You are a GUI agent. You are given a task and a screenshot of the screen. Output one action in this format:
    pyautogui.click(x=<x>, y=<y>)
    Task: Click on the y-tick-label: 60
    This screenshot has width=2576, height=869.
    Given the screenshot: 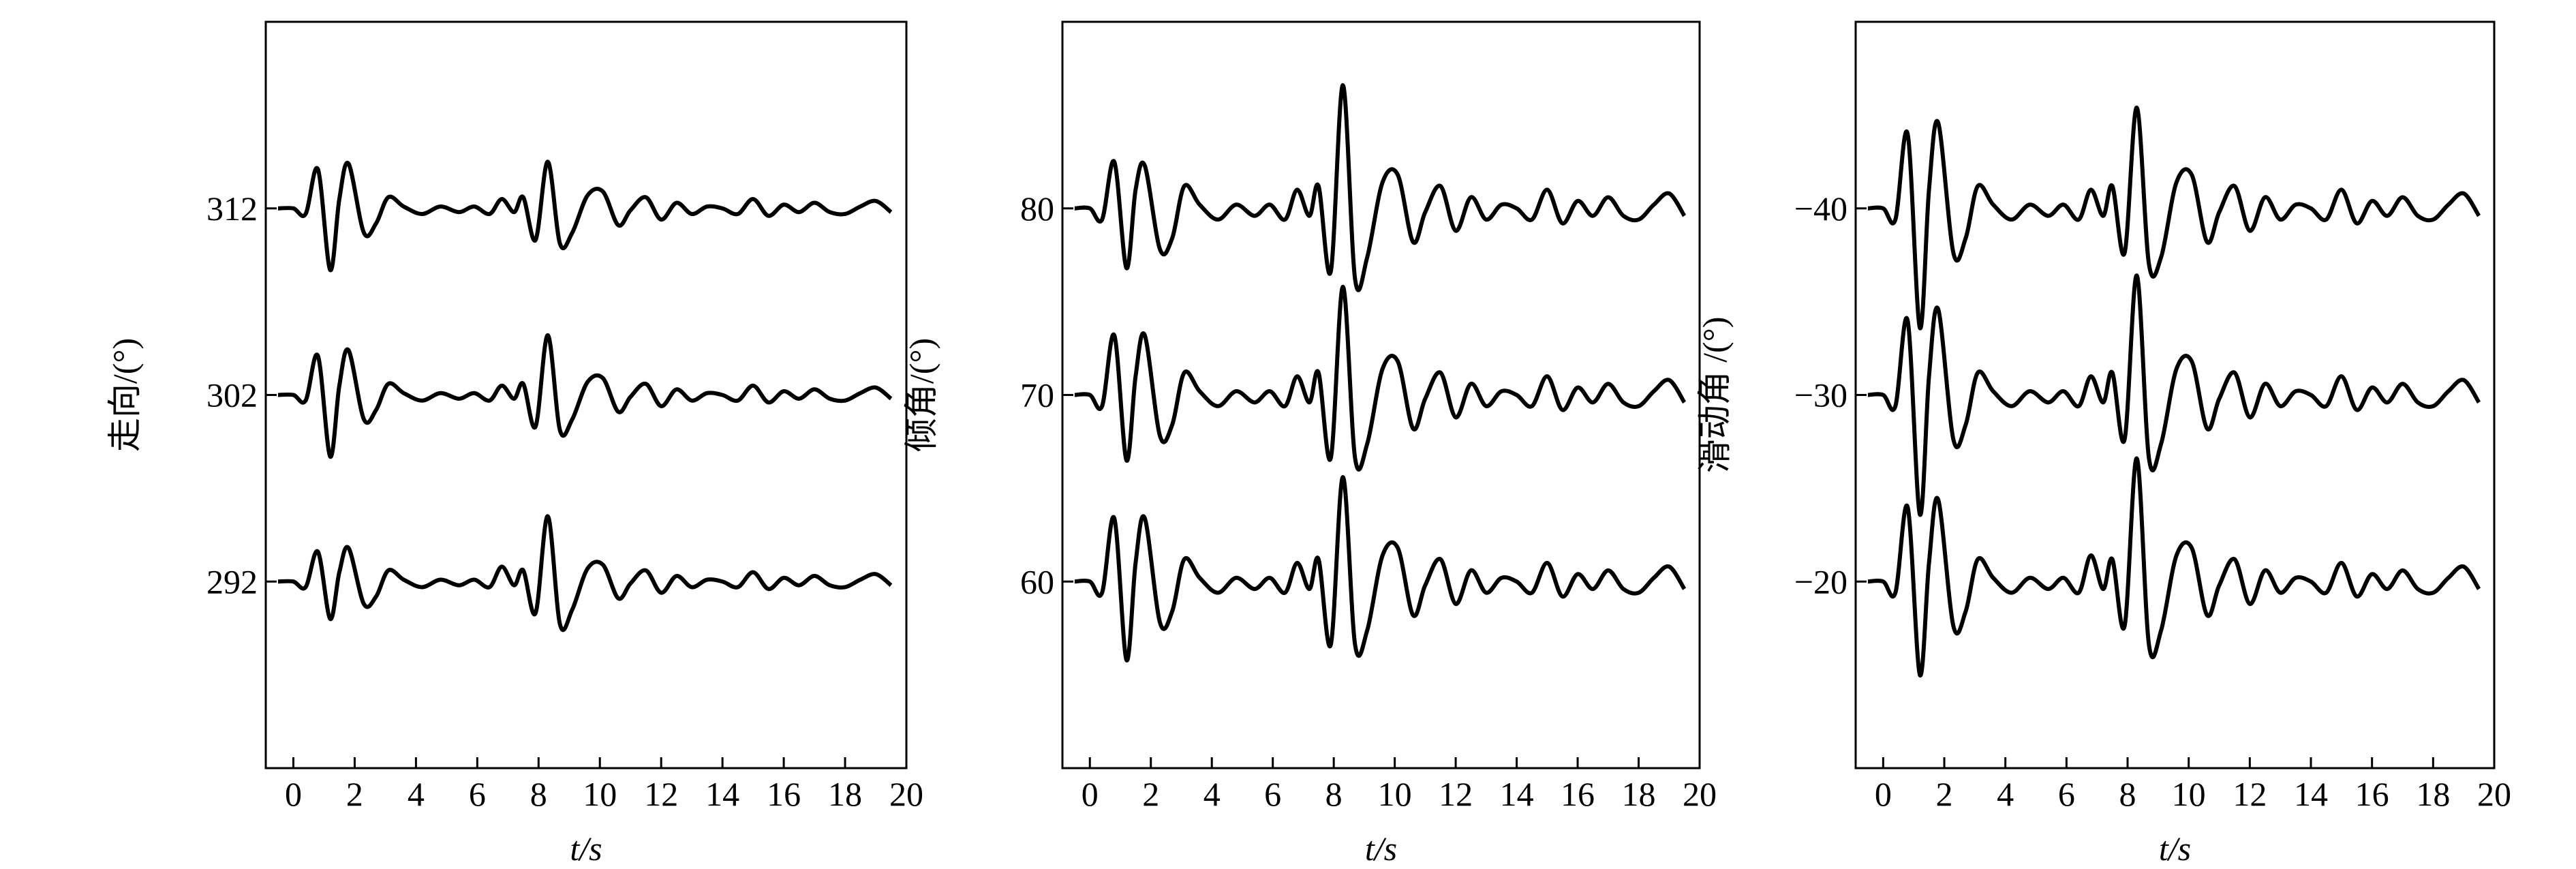 What is the action you would take?
    pyautogui.click(x=1037, y=581)
    